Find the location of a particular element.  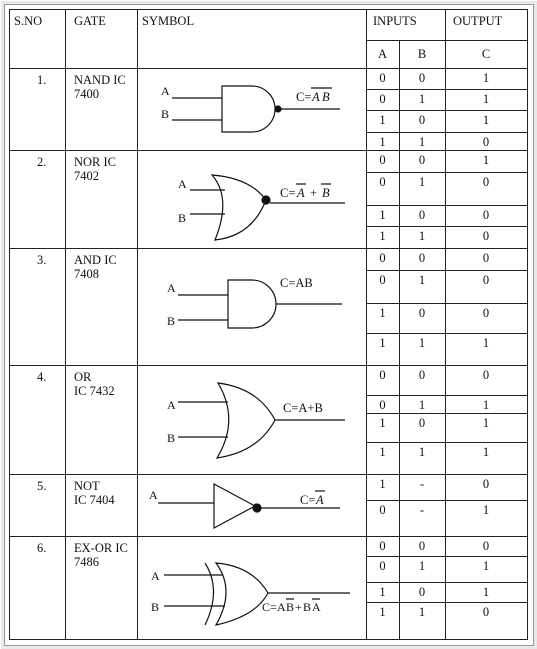

not-formula: C= A is located at coordinates (312, 500).